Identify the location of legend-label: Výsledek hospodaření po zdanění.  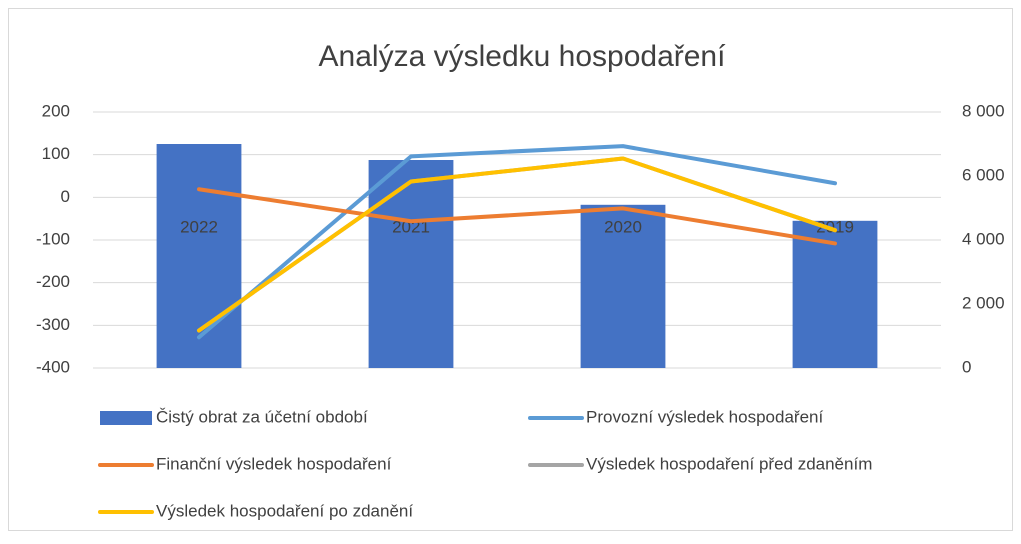
(284, 510).